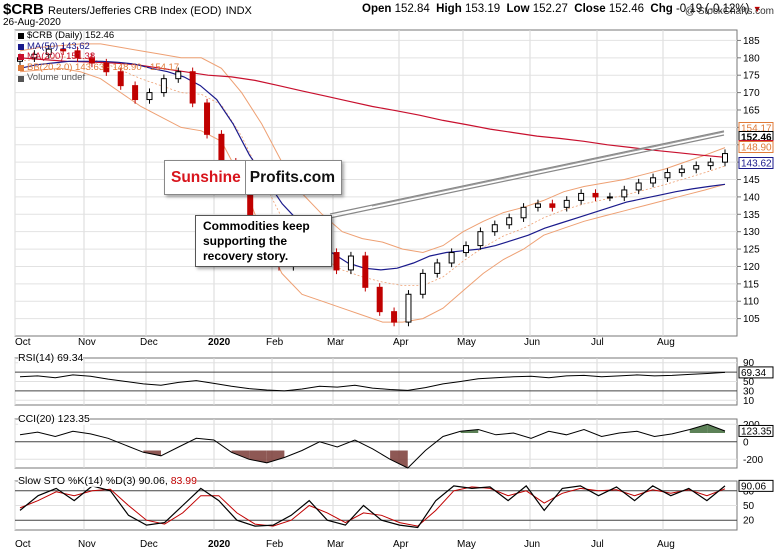  Describe the element at coordinates (550, 9) in the screenshot. I see `low-value: 152.27` at that location.